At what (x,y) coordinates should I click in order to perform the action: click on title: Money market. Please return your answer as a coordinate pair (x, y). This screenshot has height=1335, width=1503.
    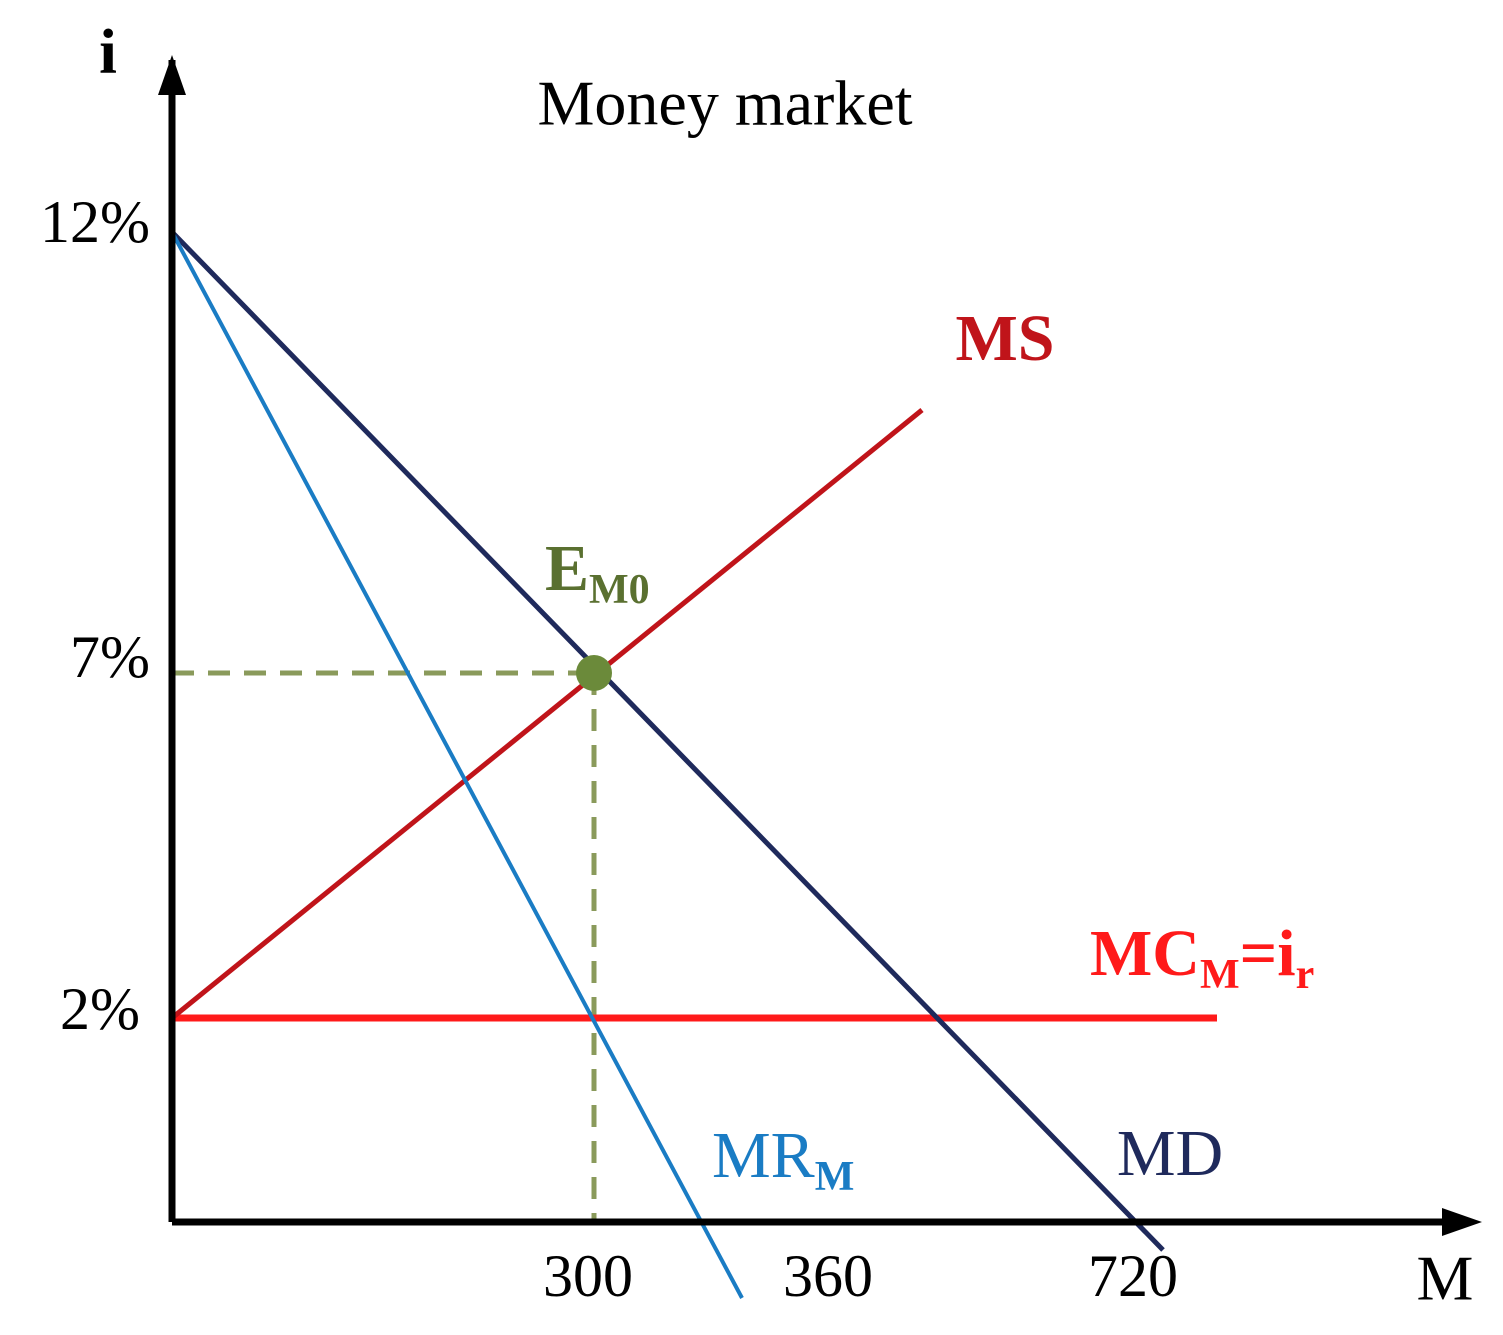
    Looking at the image, I should click on (725, 103).